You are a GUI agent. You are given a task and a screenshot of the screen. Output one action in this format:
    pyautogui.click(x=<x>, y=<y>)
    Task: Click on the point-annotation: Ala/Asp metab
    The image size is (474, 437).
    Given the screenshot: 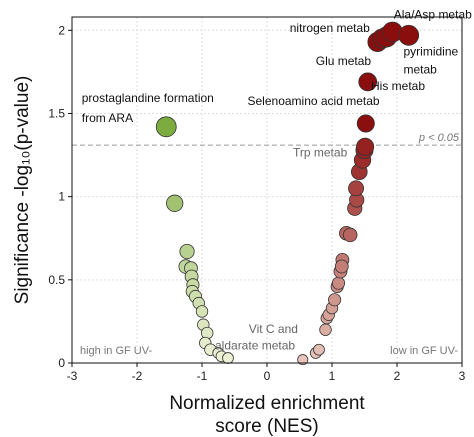 What is the action you would take?
    pyautogui.click(x=433, y=15)
    